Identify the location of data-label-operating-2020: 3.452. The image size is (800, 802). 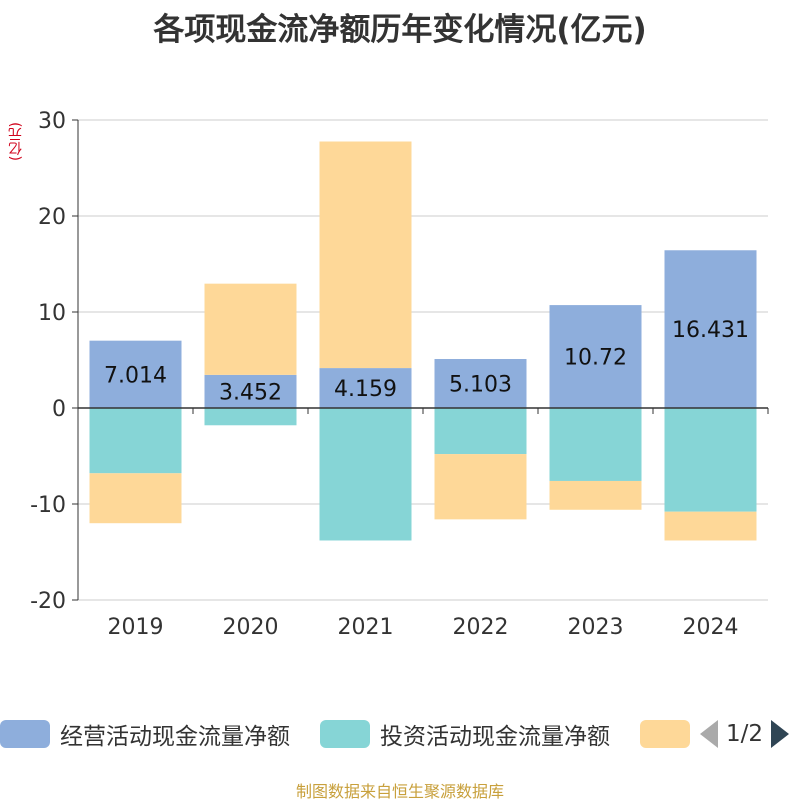
(250, 392).